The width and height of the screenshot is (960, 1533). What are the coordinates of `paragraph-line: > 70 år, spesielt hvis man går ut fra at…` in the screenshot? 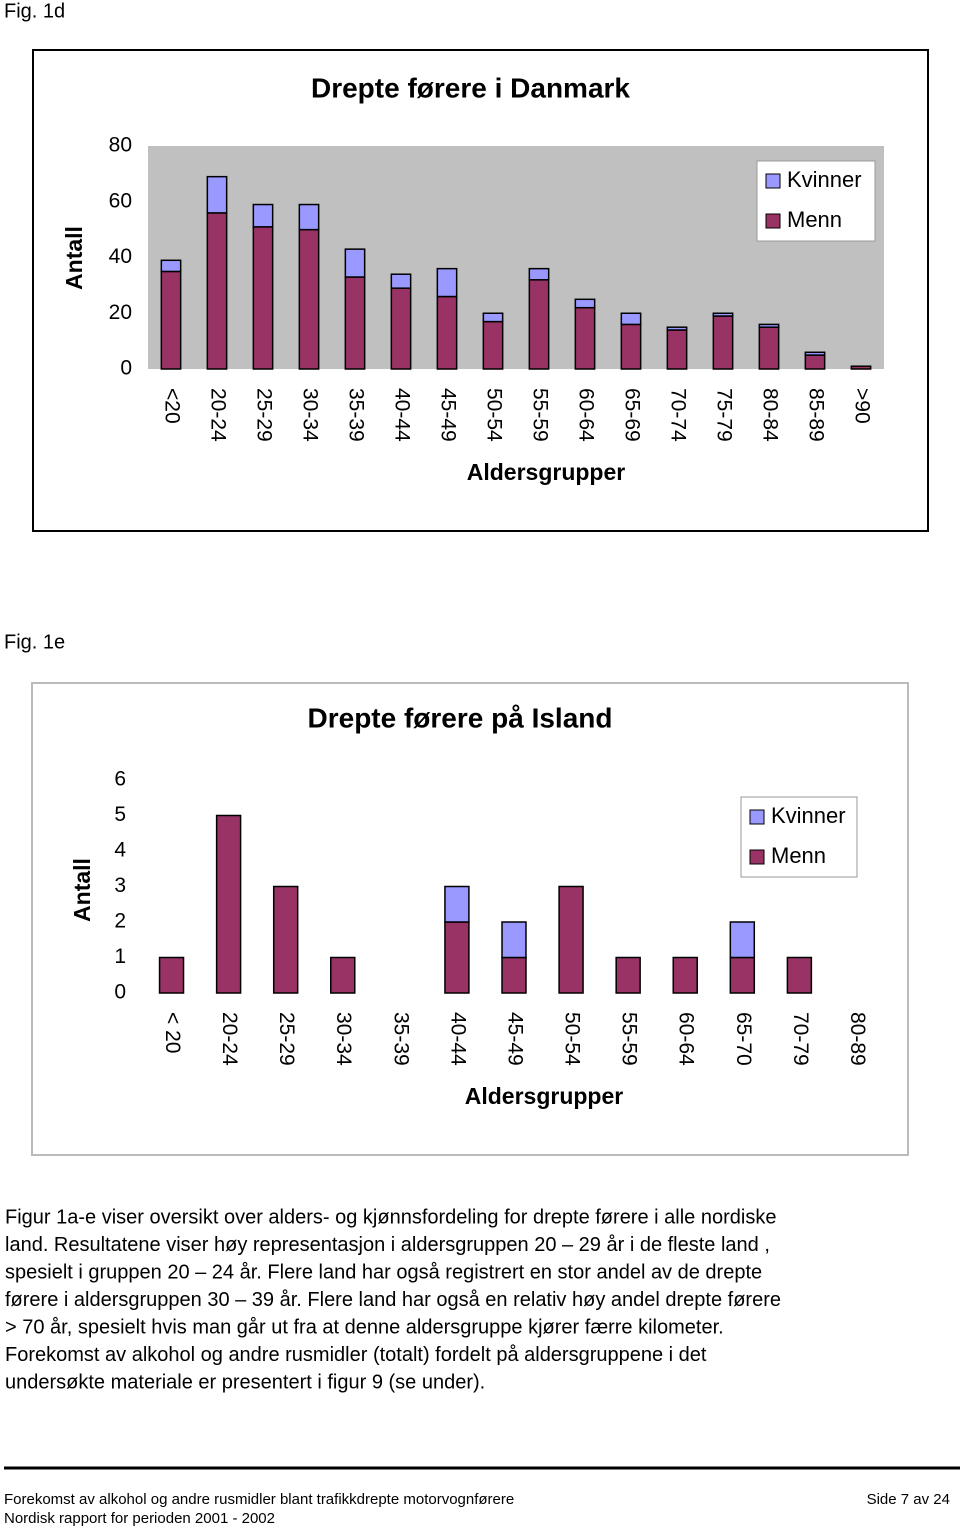 It's located at (364, 1327).